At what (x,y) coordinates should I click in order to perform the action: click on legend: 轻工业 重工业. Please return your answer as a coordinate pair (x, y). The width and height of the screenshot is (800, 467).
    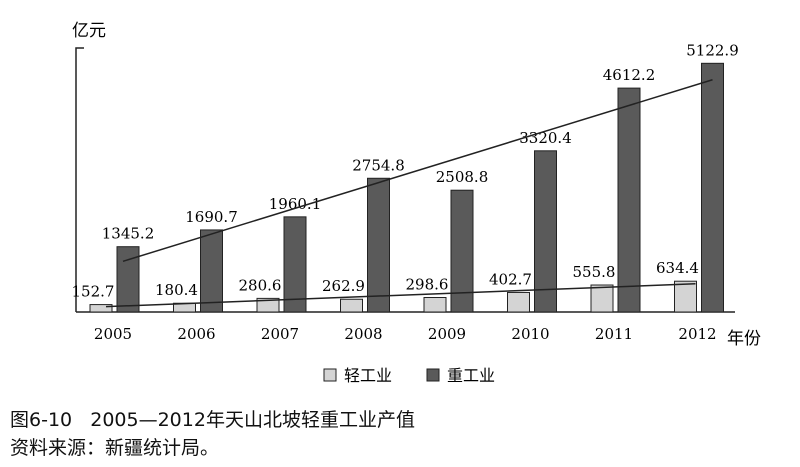
    Looking at the image, I should click on (409, 375).